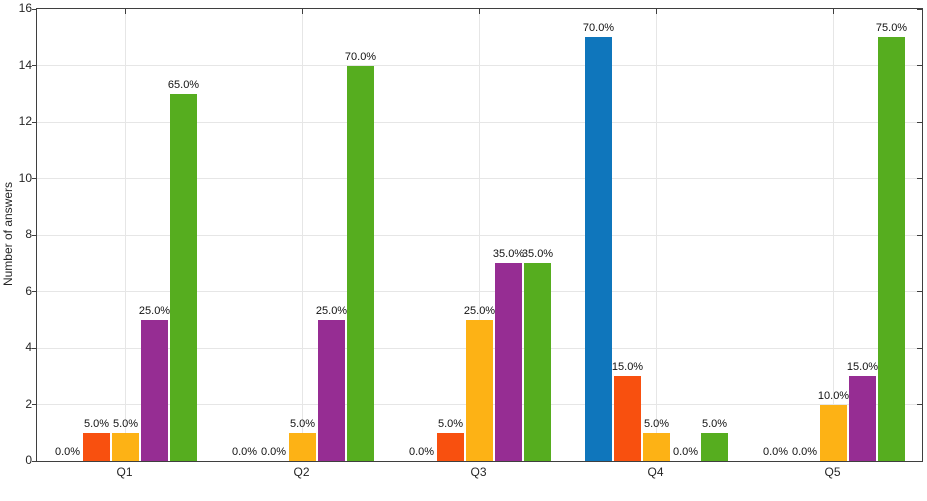 The width and height of the screenshot is (927, 501). Describe the element at coordinates (124, 472) in the screenshot. I see `x-tick-label-q1: Q1` at that location.